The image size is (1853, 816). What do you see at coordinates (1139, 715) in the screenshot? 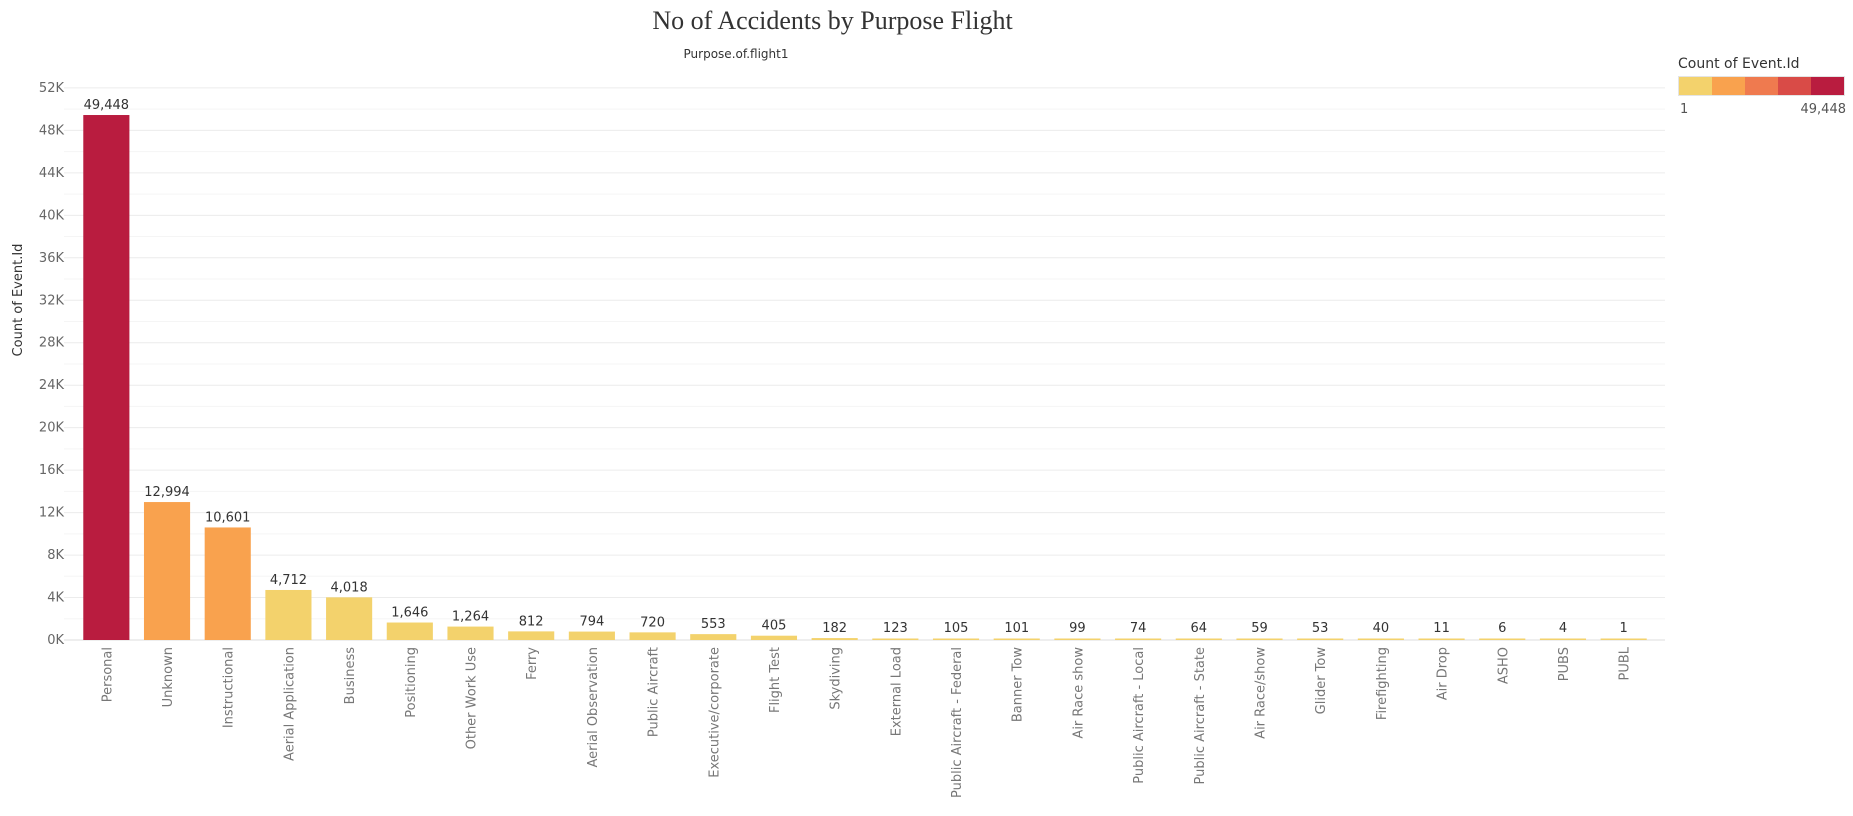
I see `x-category-label: Public Aircraft - Local` at bounding box center [1139, 715].